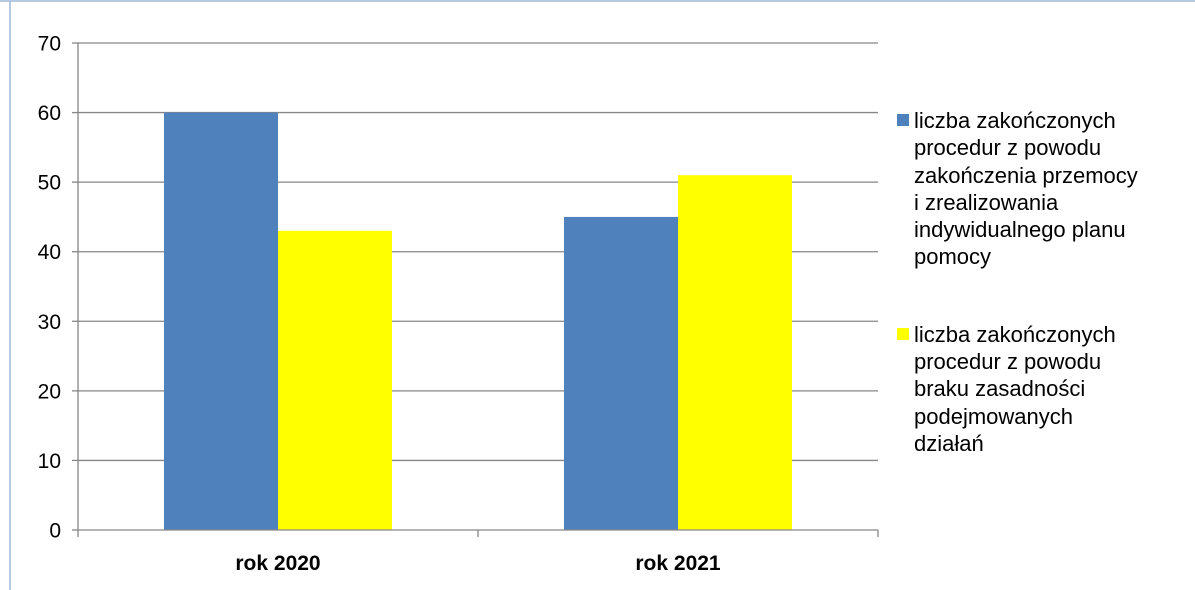  What do you see at coordinates (49, 391) in the screenshot?
I see `y-tick-label: 20` at bounding box center [49, 391].